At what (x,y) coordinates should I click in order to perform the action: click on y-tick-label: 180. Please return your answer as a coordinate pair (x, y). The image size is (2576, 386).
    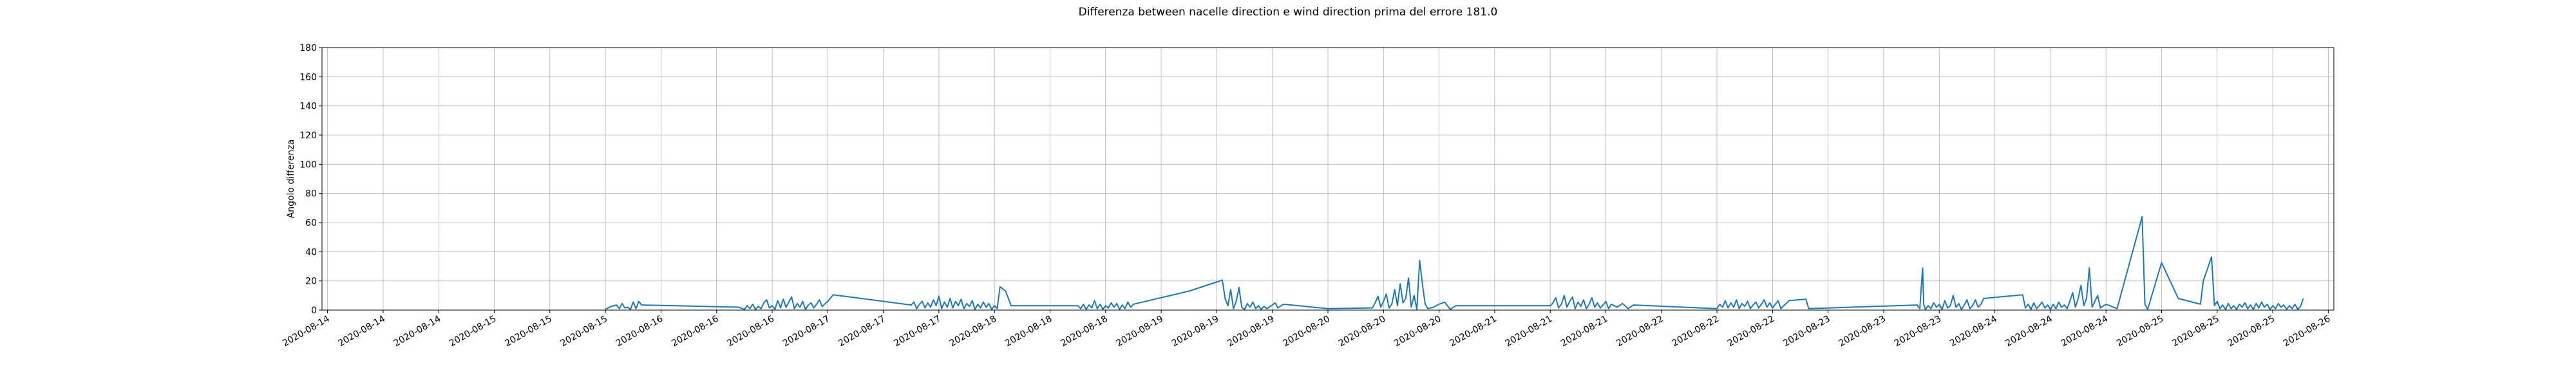
    Looking at the image, I should click on (308, 48).